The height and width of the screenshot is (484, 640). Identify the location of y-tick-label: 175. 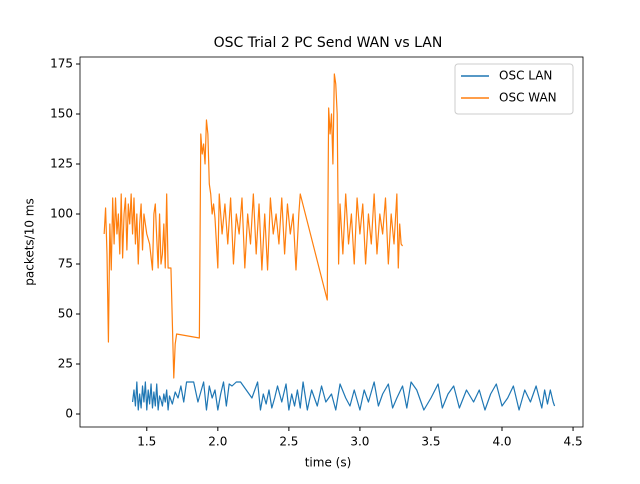
(61, 64).